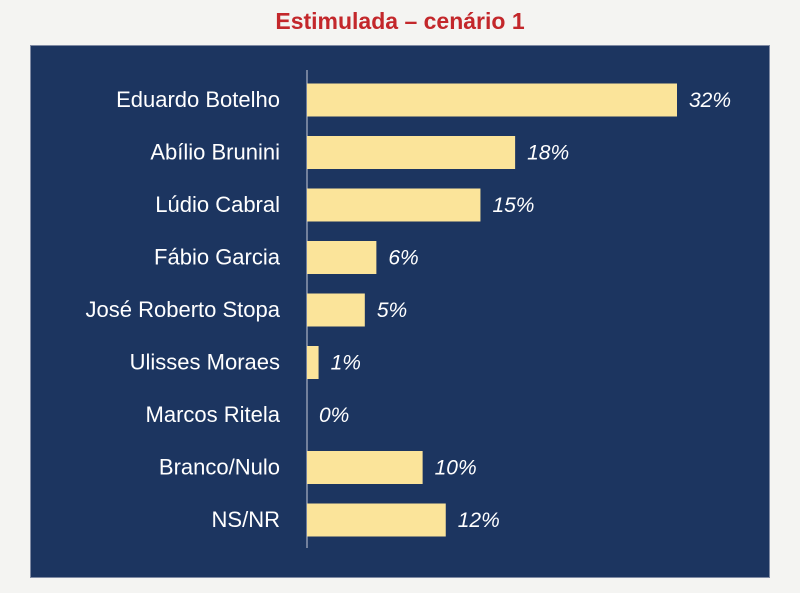  What do you see at coordinates (217, 257) in the screenshot?
I see `category-label: Fábio Garcia` at bounding box center [217, 257].